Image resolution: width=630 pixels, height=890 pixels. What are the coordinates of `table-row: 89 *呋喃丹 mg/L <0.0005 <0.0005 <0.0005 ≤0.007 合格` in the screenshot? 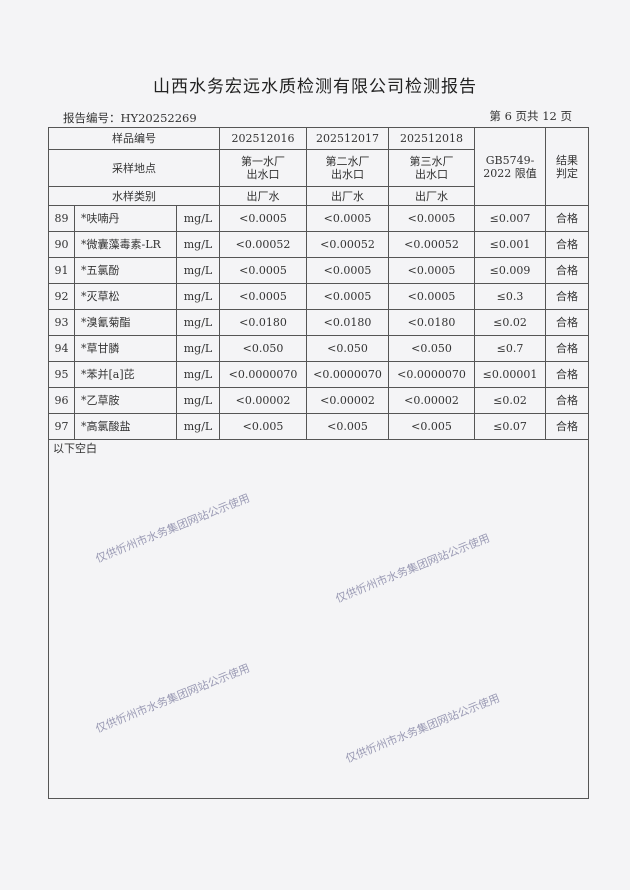 It's located at (318, 218).